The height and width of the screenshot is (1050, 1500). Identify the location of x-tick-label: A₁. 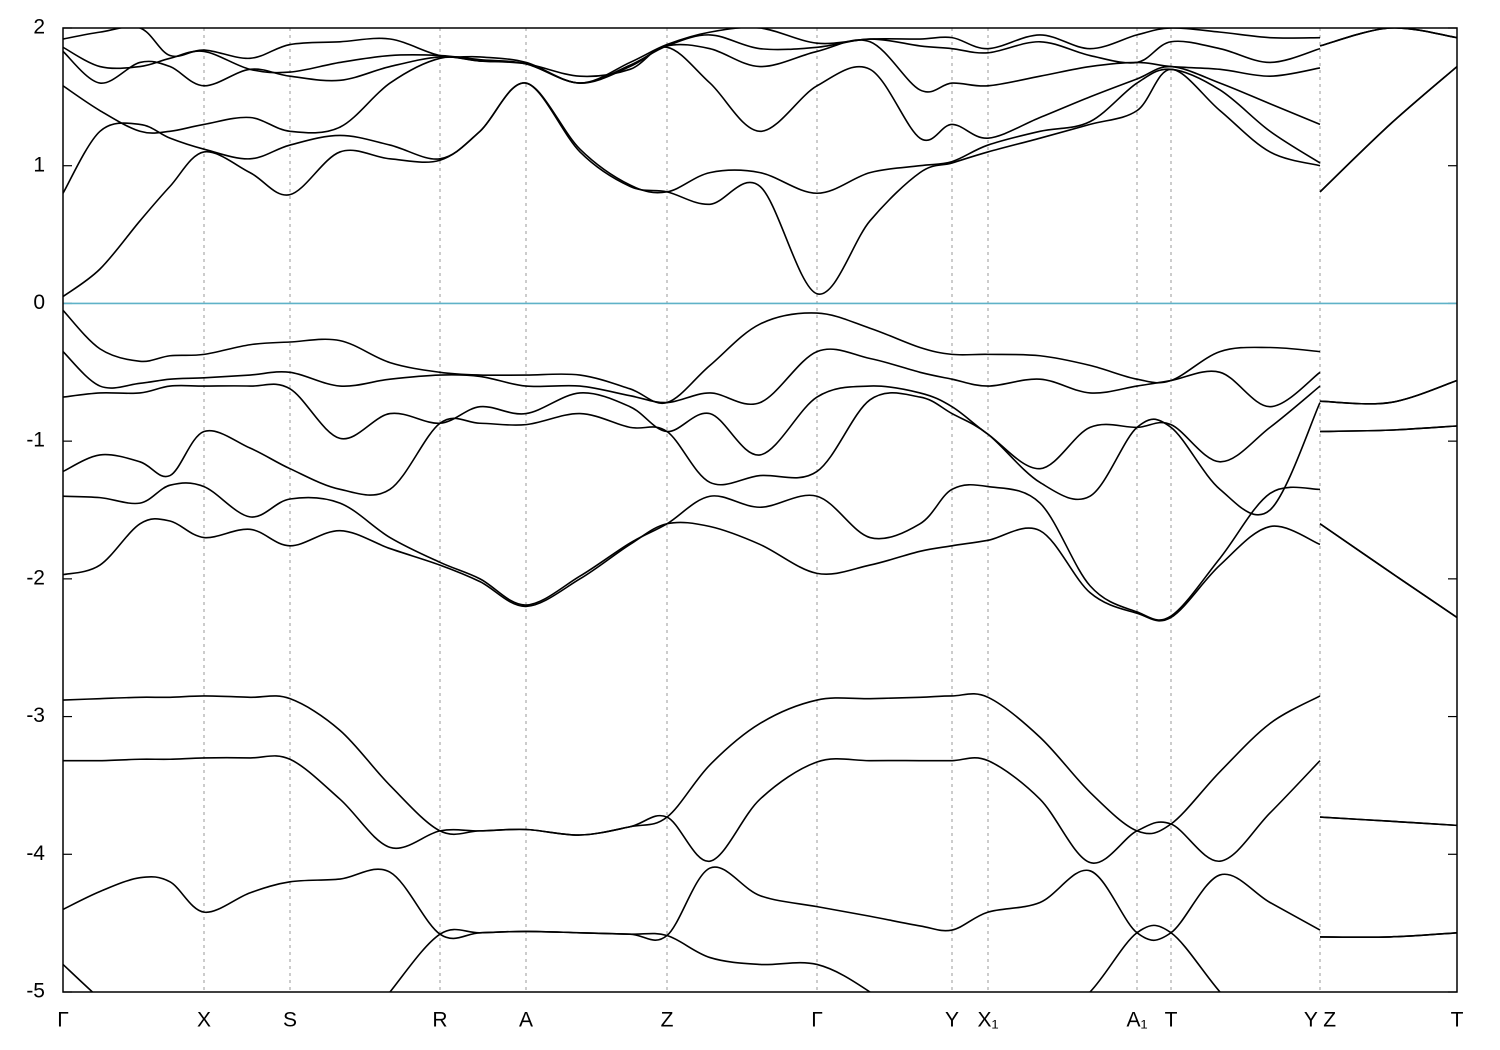
(1136, 1020).